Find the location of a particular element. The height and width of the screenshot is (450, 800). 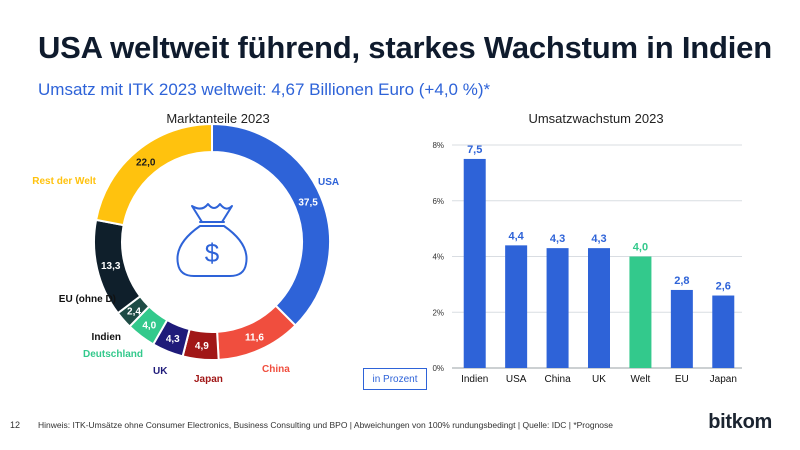

donut-slice-rest-der-welt is located at coordinates (153, 174).